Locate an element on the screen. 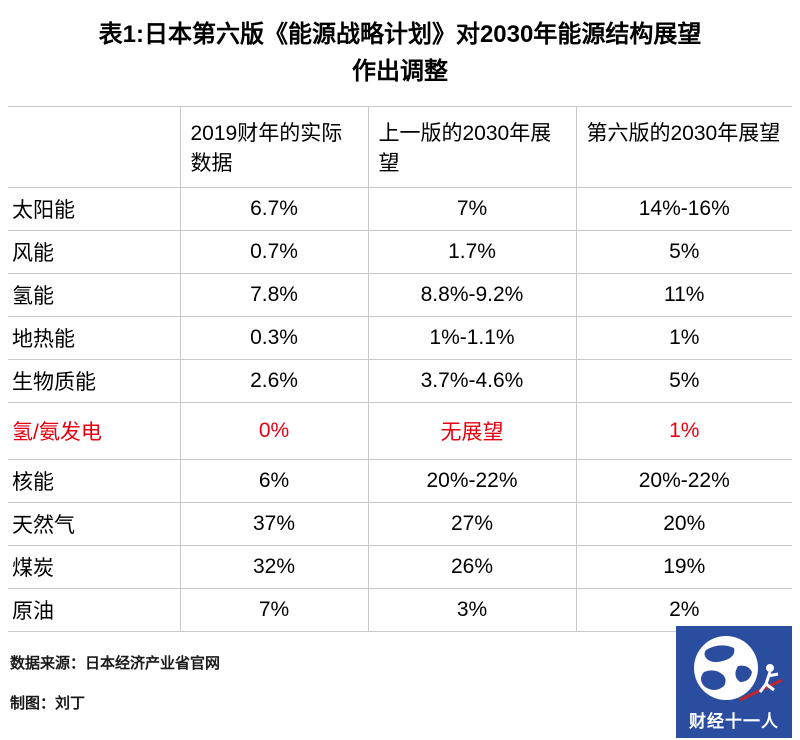  row-label: 地热能 is located at coordinates (94, 338).